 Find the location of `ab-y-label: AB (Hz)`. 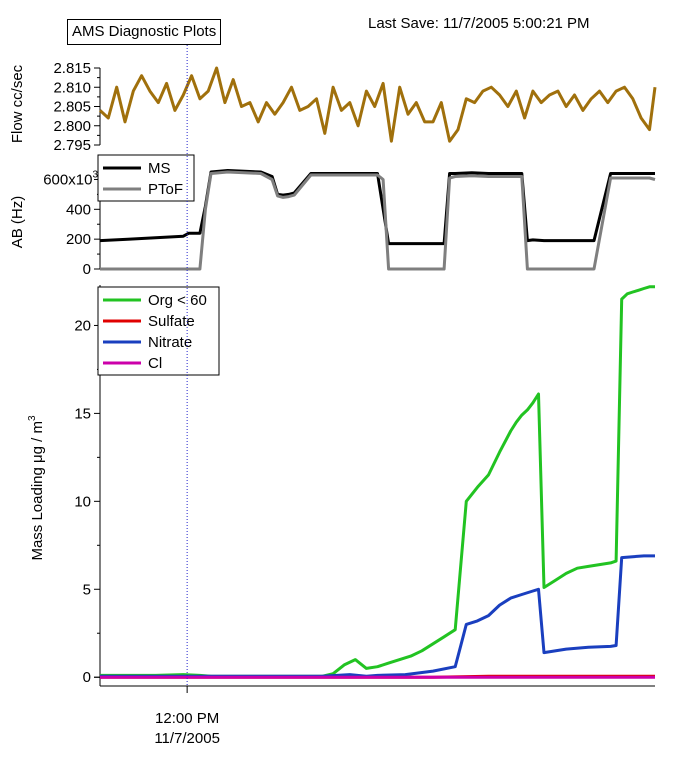

ab-y-label: AB (Hz) is located at coordinates (17, 222).